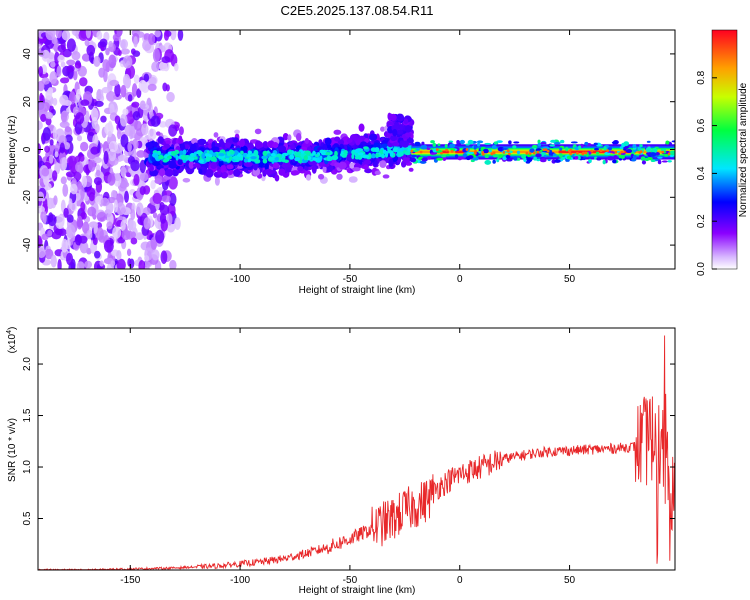 The height and width of the screenshot is (600, 750). I want to click on spectrogram-y-tick-label: 40, so click(27, 54).